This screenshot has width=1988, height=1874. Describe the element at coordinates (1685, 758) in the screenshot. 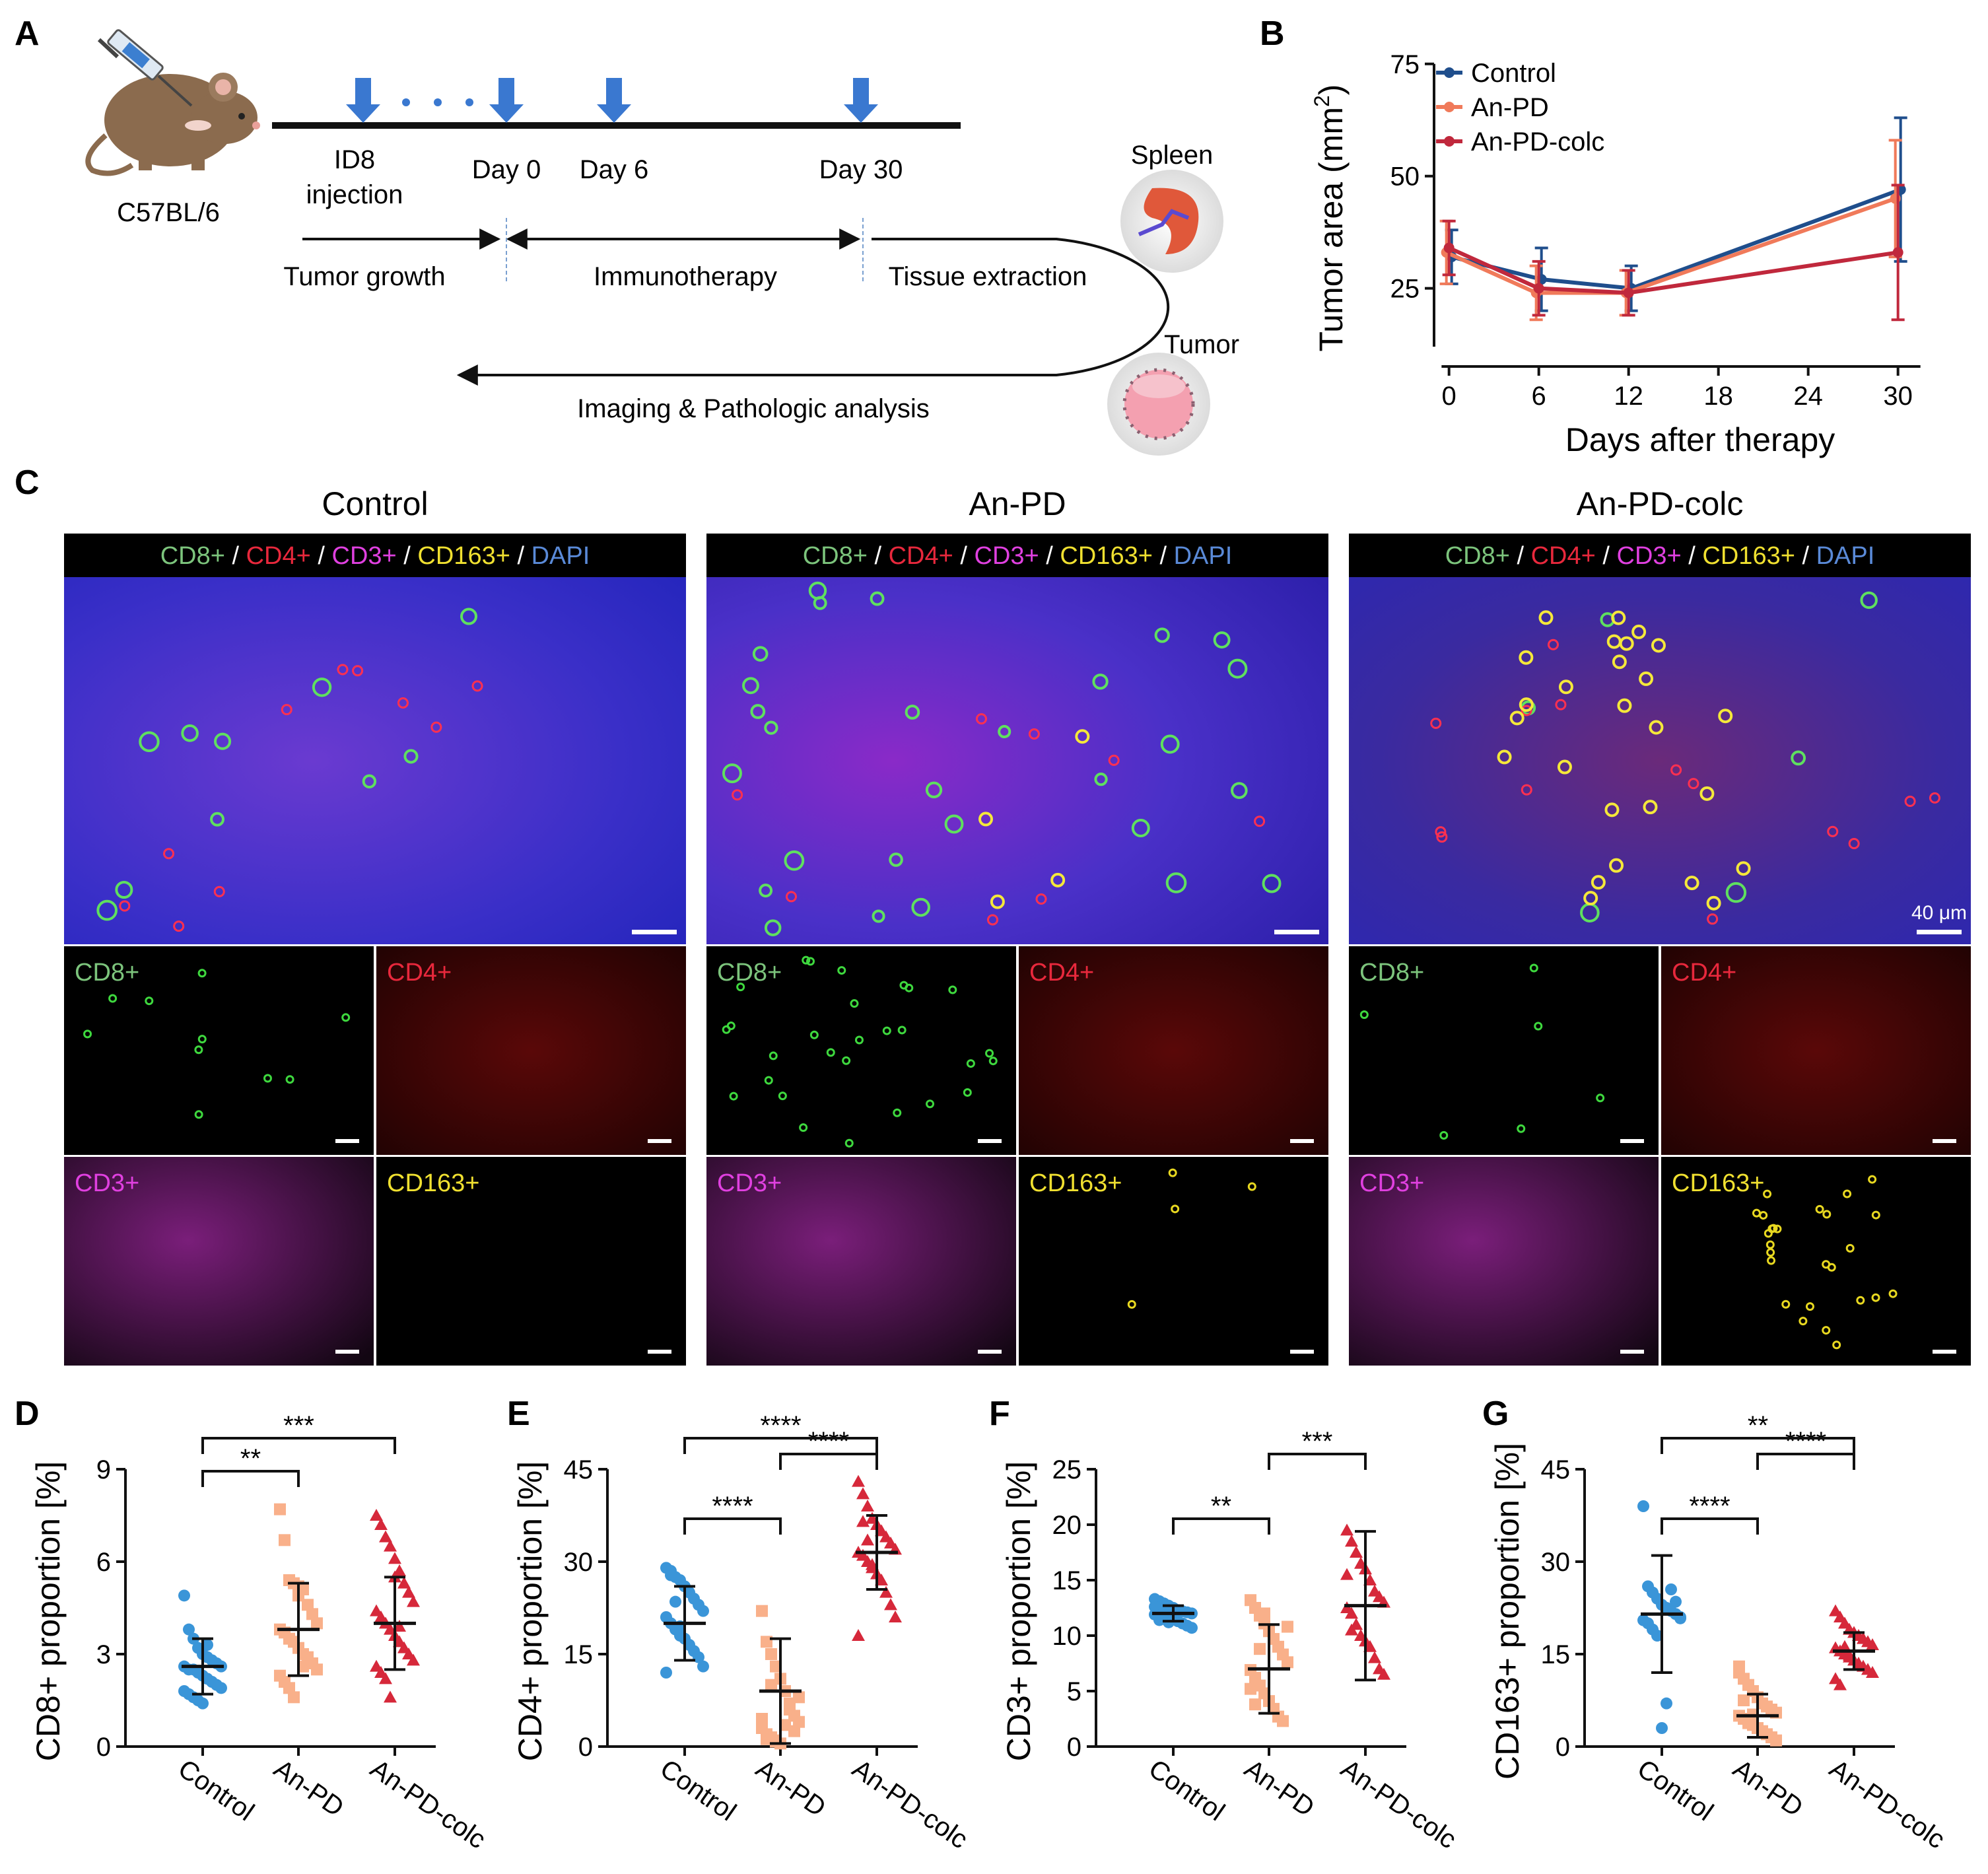

I see `merged-cells` at that location.